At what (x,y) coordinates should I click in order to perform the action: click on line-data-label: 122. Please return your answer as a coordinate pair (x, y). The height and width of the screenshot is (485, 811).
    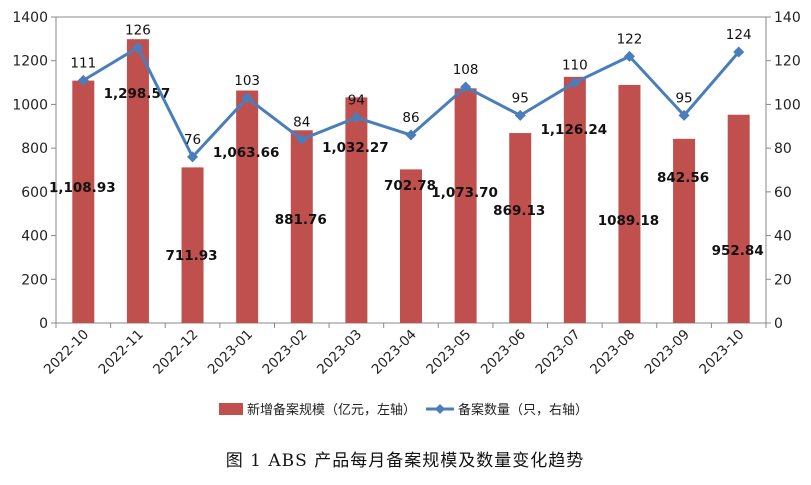
    Looking at the image, I should click on (630, 39).